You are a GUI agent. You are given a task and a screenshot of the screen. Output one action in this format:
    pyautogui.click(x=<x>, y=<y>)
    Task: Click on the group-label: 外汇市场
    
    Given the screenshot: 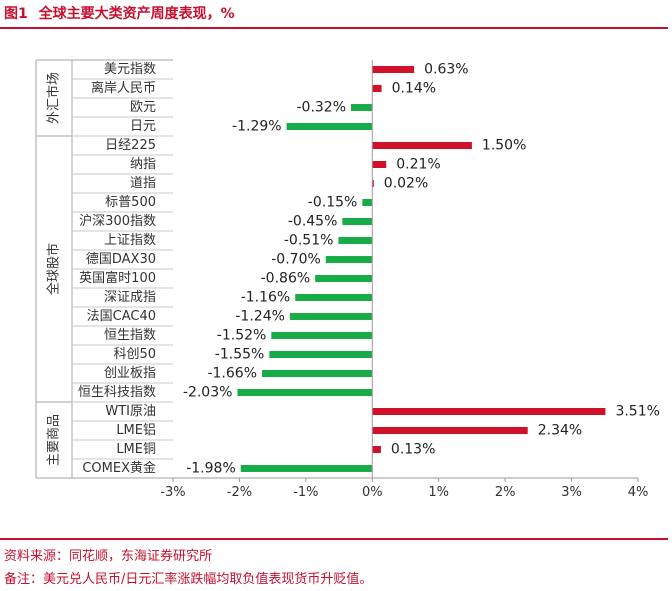 What is the action you would take?
    pyautogui.click(x=54, y=98)
    